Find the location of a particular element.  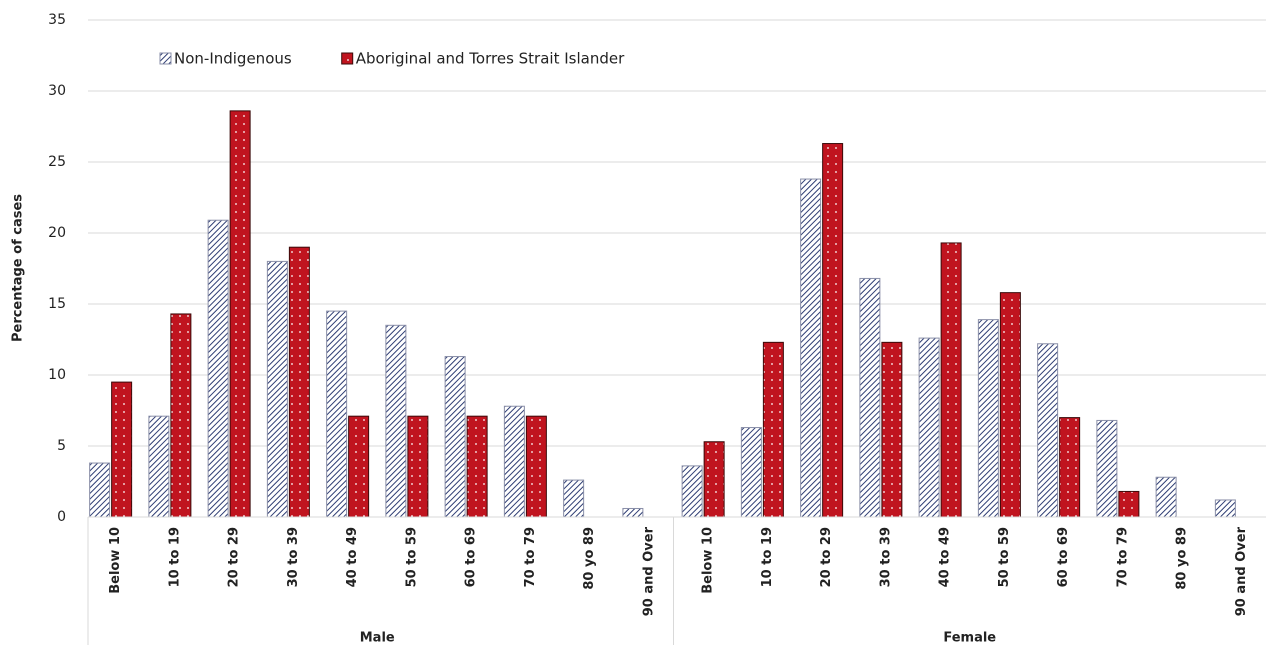

y-tick-label: 0 is located at coordinates (61, 517).